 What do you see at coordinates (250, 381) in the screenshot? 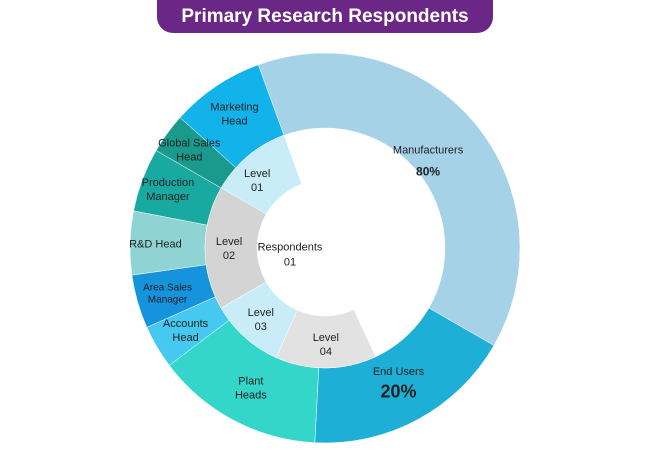
I see `segment-plant-heads-label-line: Plant` at bounding box center [250, 381].